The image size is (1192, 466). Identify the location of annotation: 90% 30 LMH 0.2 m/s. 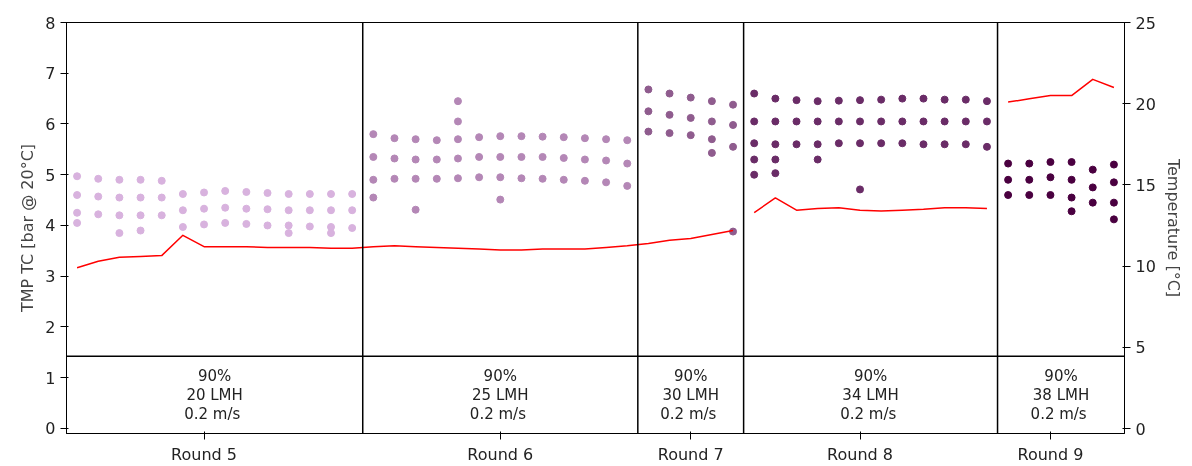
(689, 395).